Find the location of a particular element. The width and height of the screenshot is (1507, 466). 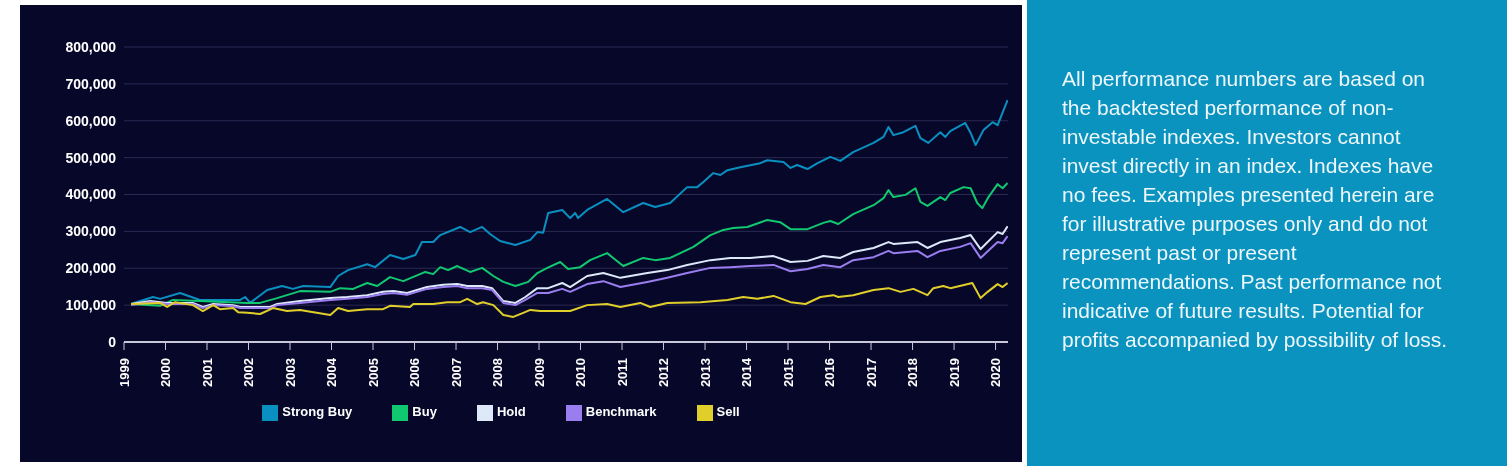

y-tick-label: 800,000 is located at coordinates (91, 46).